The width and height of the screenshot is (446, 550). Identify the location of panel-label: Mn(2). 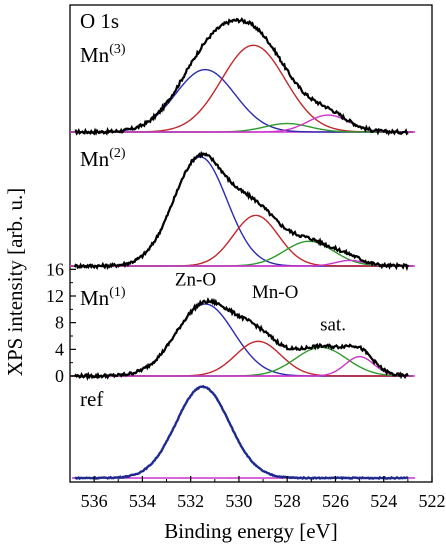
(103, 158).